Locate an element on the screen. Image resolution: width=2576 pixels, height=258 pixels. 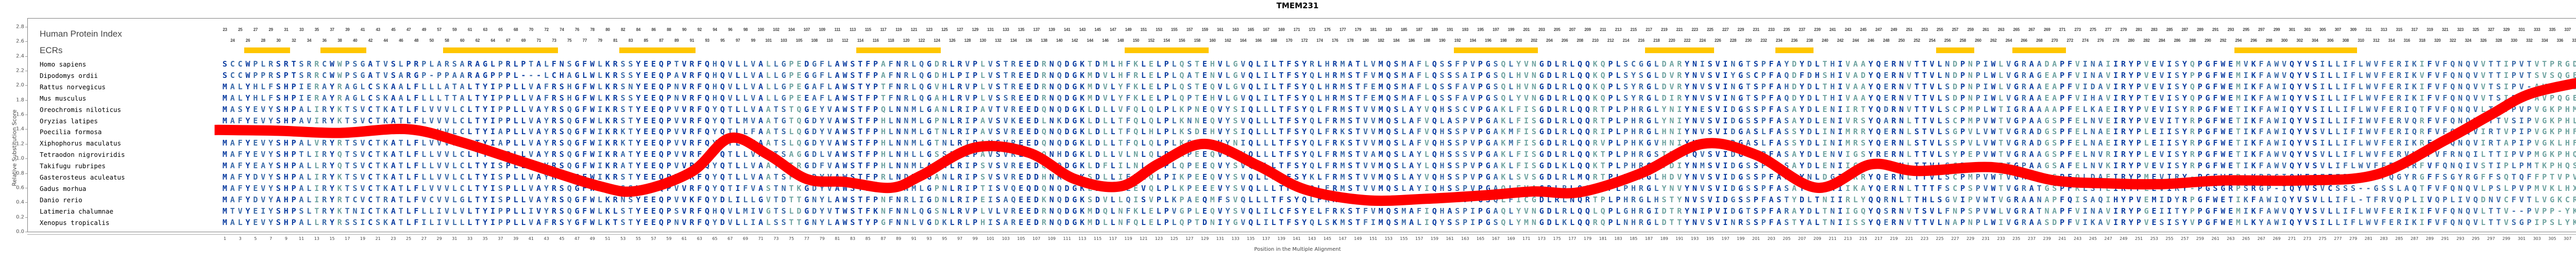
protein-index-number: 124 is located at coordinates (937, 40).